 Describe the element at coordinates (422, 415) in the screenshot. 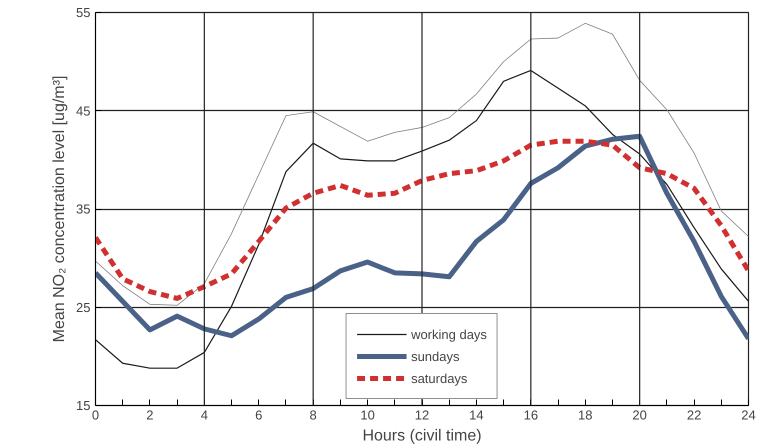

I see `x-tick-label: 12` at that location.